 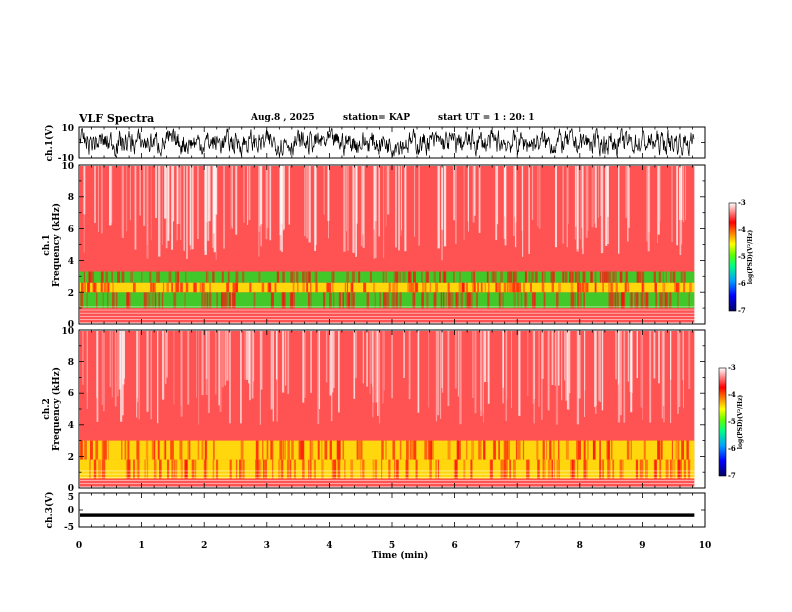 I want to click on ch3-ytick: 0, so click(x=71, y=511).